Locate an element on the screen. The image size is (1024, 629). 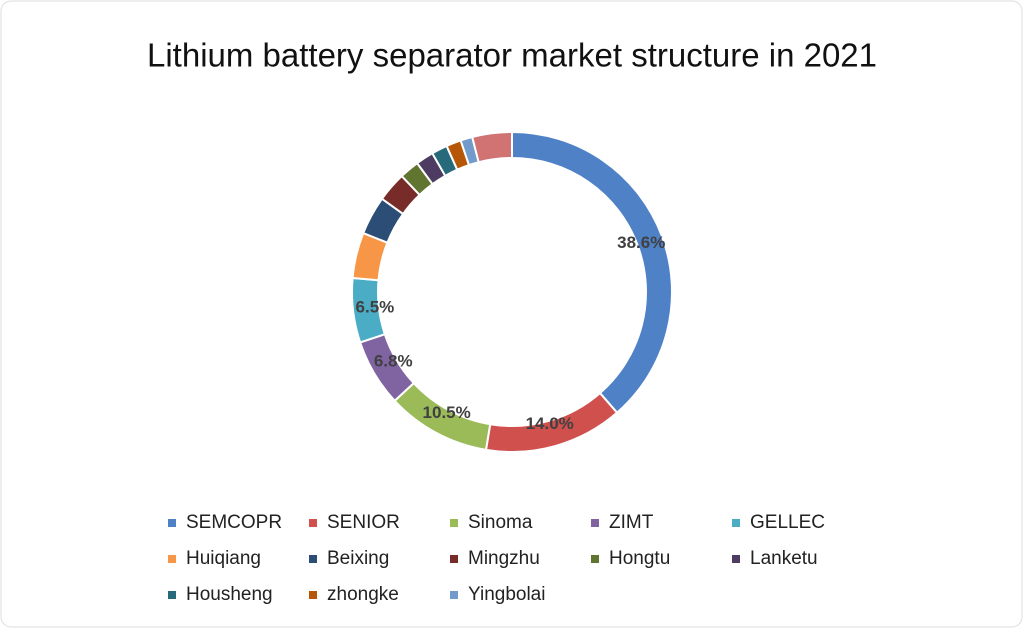
legend-label: Mingzhu is located at coordinates (504, 558).